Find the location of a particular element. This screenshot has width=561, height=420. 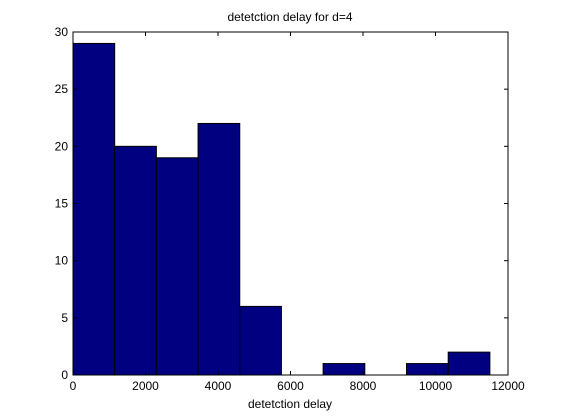

x-tick-label: 12000 is located at coordinates (508, 386).